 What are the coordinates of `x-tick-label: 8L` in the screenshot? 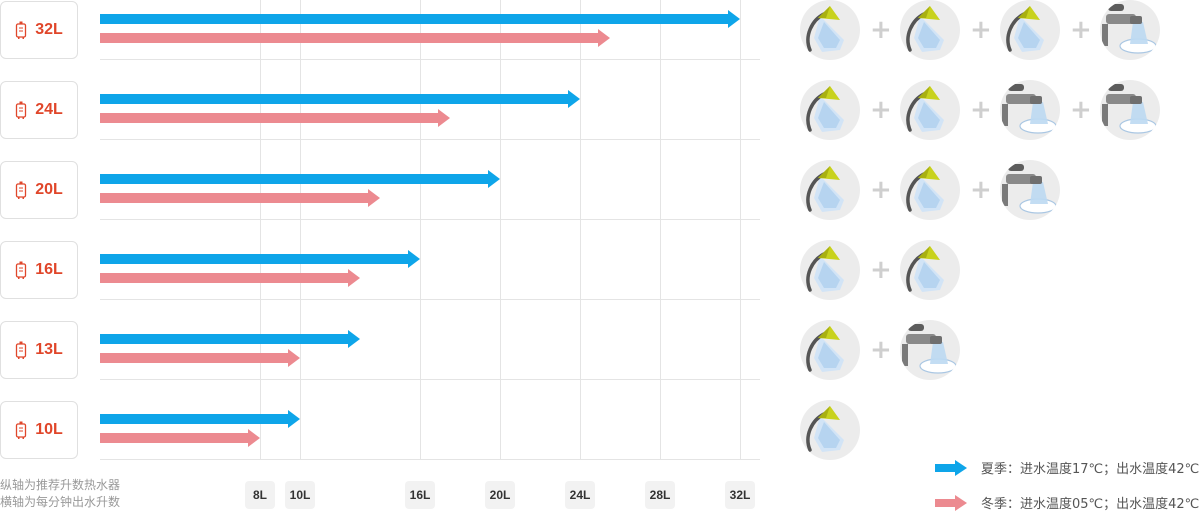 It's located at (260, 495).